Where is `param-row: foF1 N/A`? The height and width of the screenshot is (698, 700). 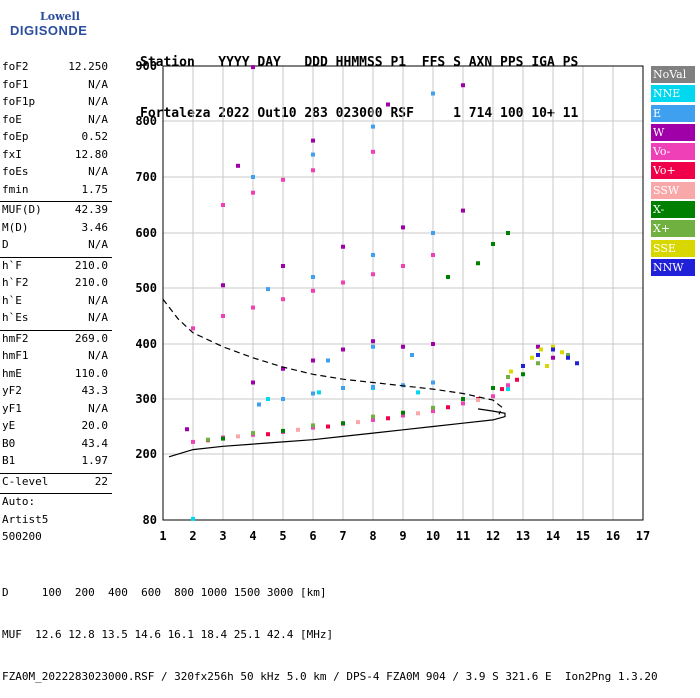 param-row: foF1 N/A is located at coordinates (56, 87).